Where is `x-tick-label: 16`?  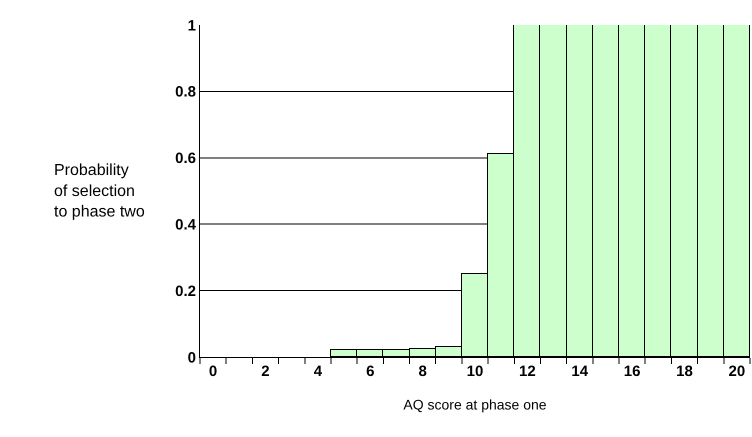
x-tick-label: 16 is located at coordinates (632, 371).